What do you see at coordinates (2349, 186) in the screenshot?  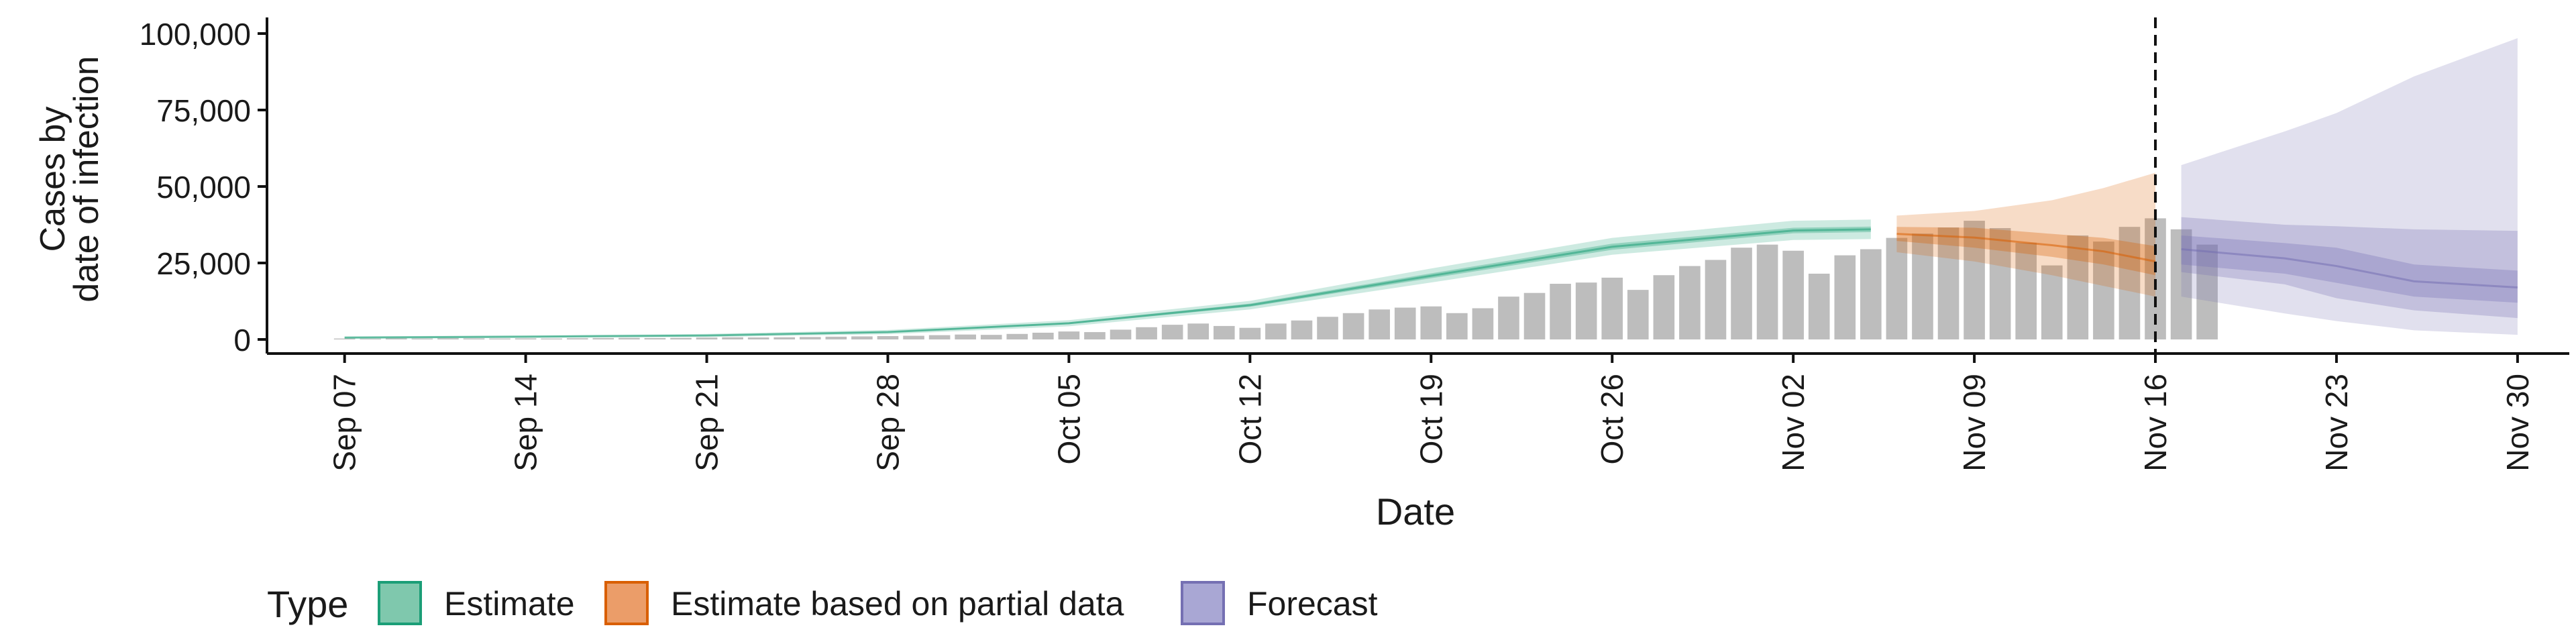 I see `band-forecast-outer` at bounding box center [2349, 186].